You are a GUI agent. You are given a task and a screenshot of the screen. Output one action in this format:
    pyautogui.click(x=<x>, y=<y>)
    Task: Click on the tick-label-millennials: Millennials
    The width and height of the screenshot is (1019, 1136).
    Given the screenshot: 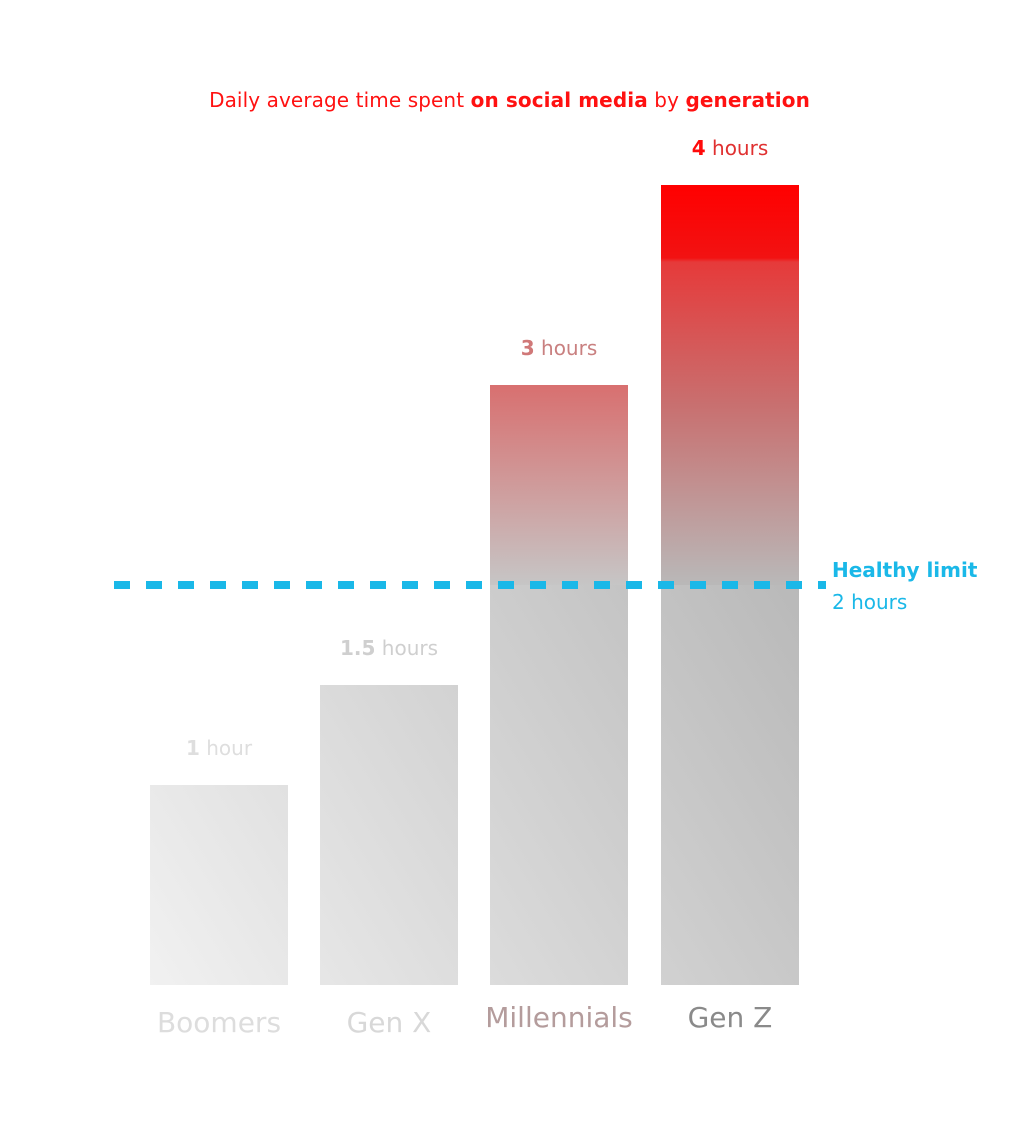 What is the action you would take?
    pyautogui.click(x=559, y=1017)
    